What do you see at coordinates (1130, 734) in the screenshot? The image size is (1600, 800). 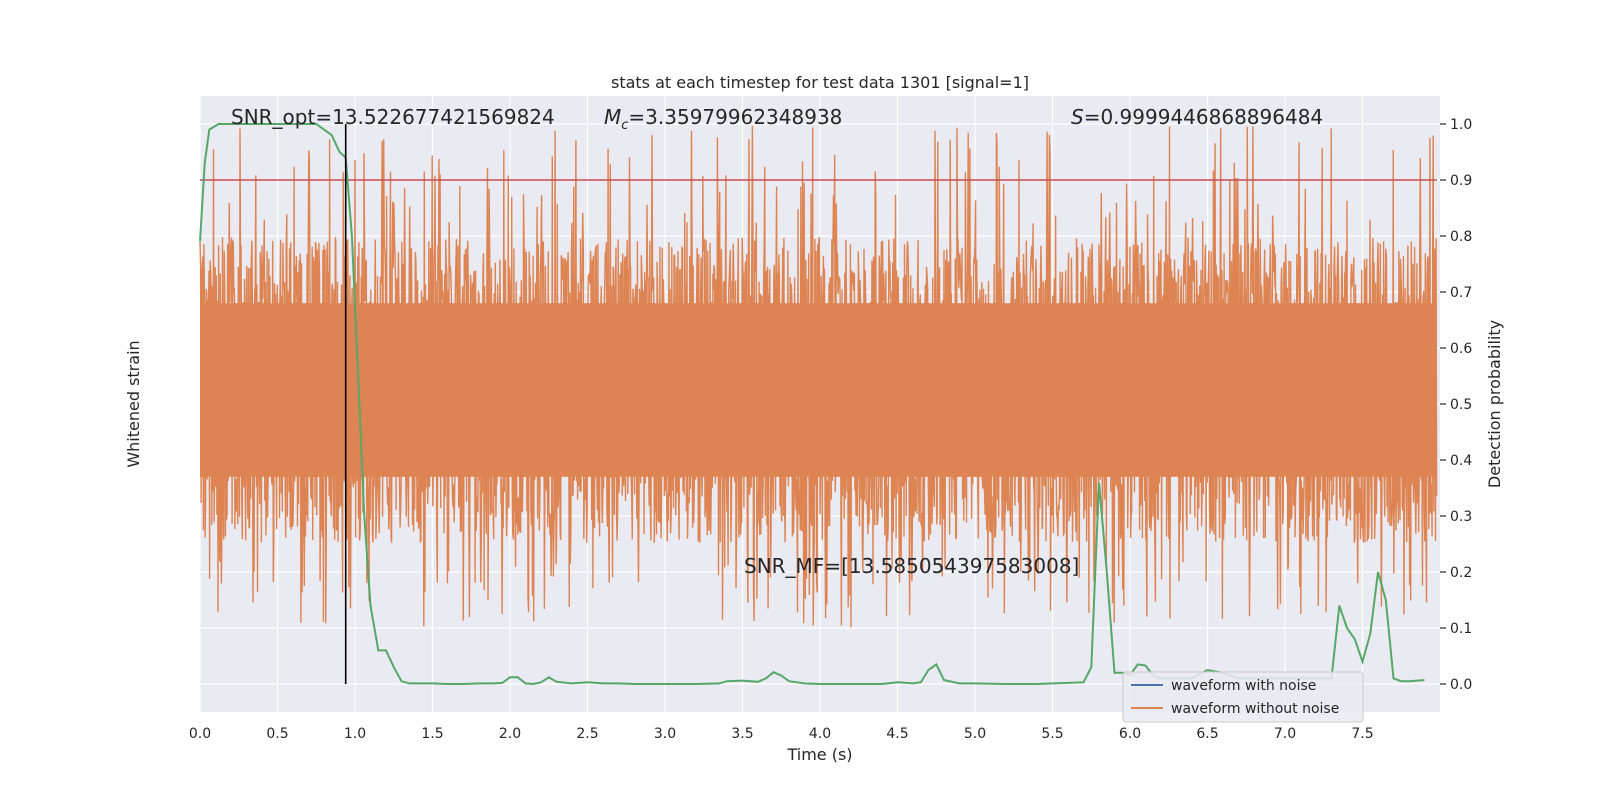 I see `x-tick-label-12: 6.0` at bounding box center [1130, 734].